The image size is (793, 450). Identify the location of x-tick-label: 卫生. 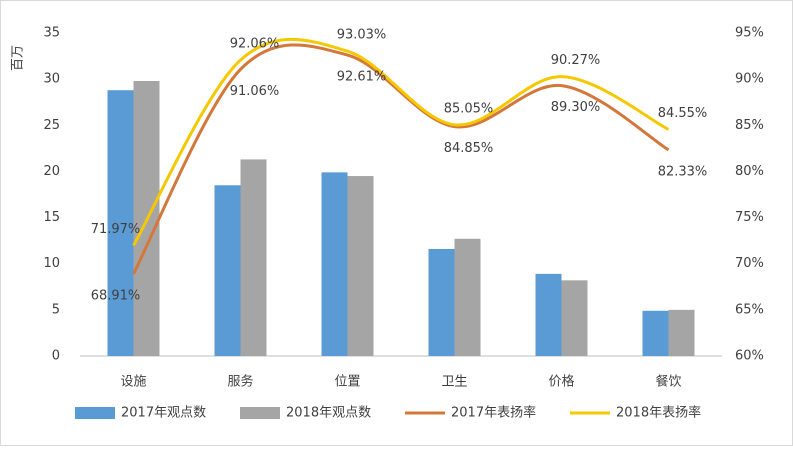
(454, 382).